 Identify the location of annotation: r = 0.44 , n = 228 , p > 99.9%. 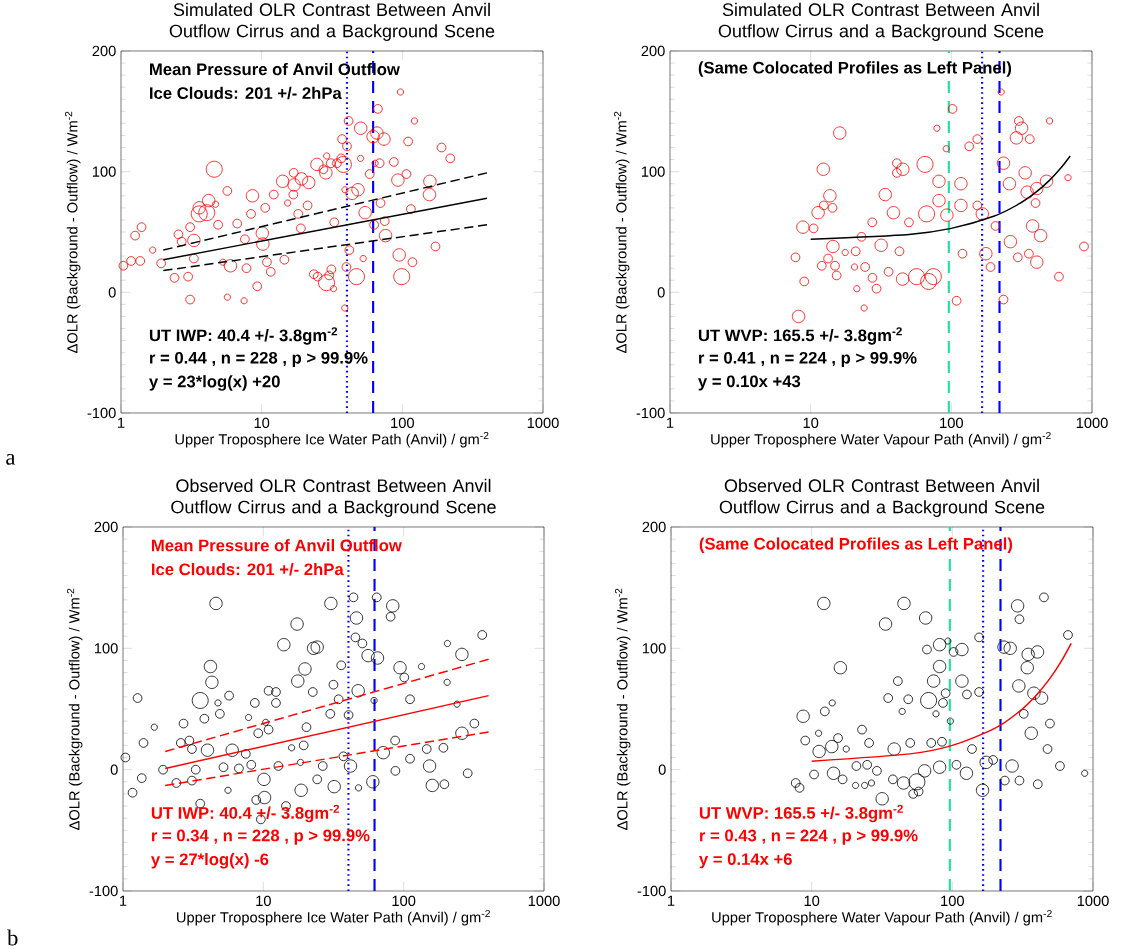
(259, 359).